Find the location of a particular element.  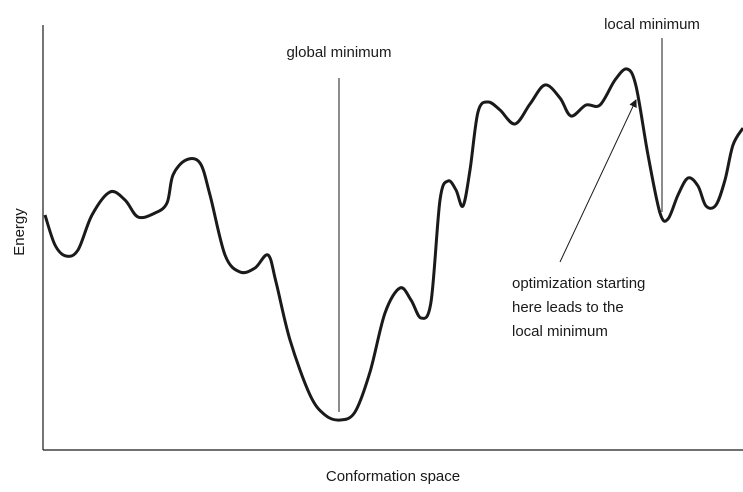

local-minimum-label: local minimum is located at coordinates (652, 24).